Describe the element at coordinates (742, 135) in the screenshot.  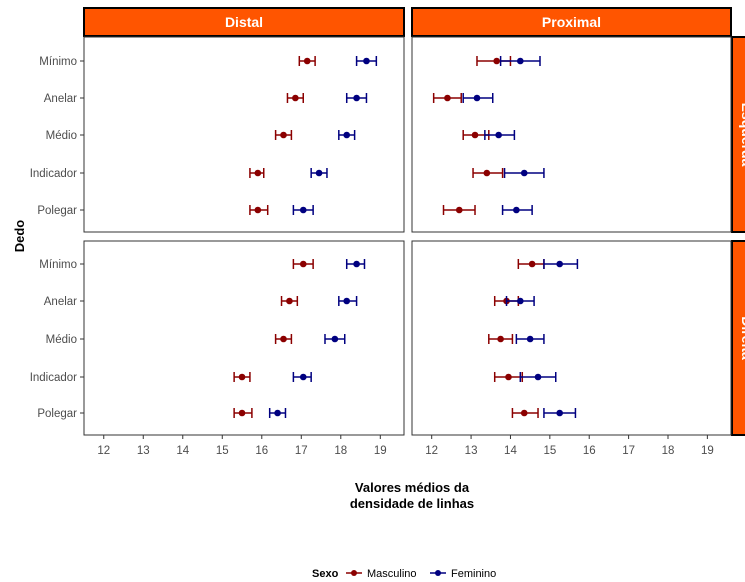
I see `facet-strip-label: Esquerda` at that location.